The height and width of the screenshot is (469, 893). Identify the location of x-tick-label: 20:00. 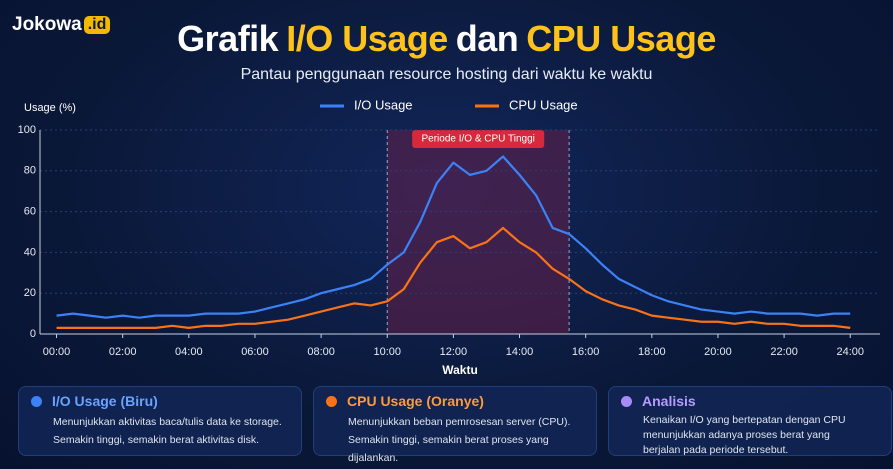
(718, 352).